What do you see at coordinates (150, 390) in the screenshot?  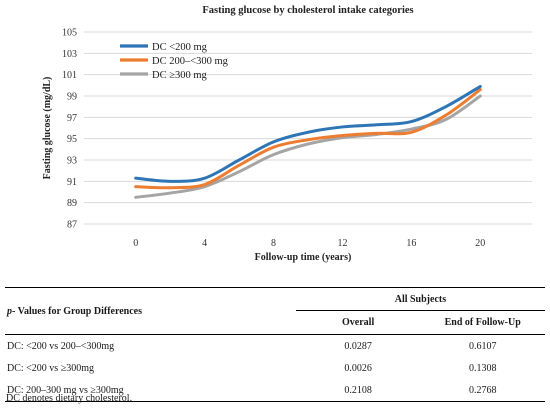 I see `row-label: DC: 200–300 mg vs ≥300mg` at bounding box center [150, 390].